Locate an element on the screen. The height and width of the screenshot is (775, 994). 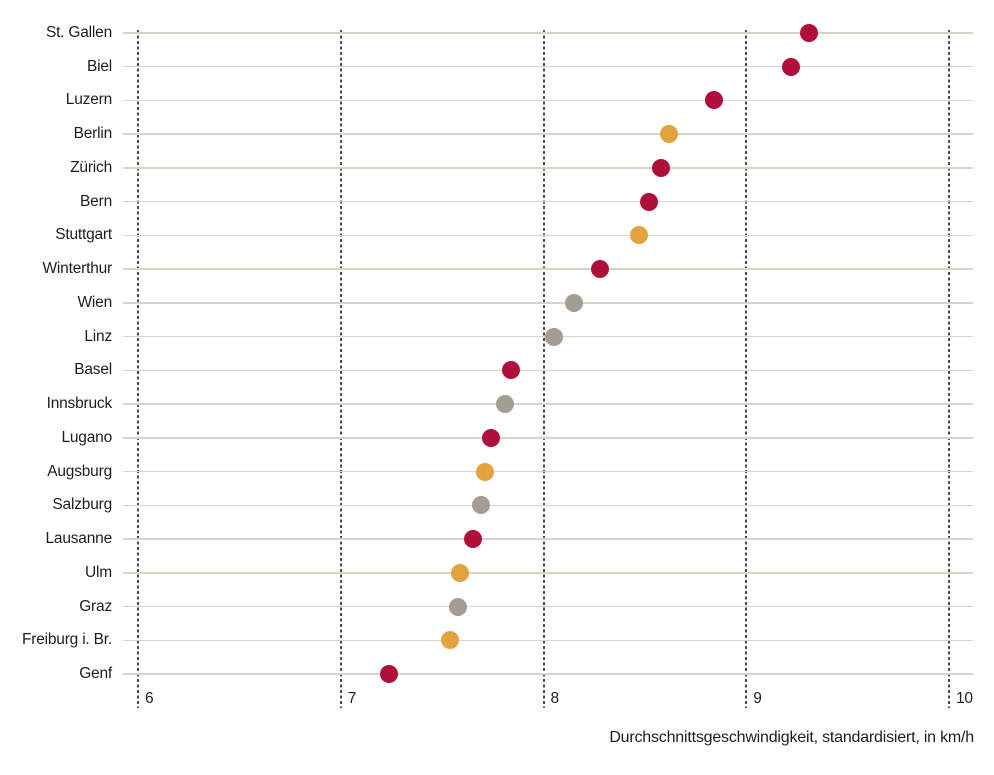
category-label: Stuttgart is located at coordinates (83, 235).